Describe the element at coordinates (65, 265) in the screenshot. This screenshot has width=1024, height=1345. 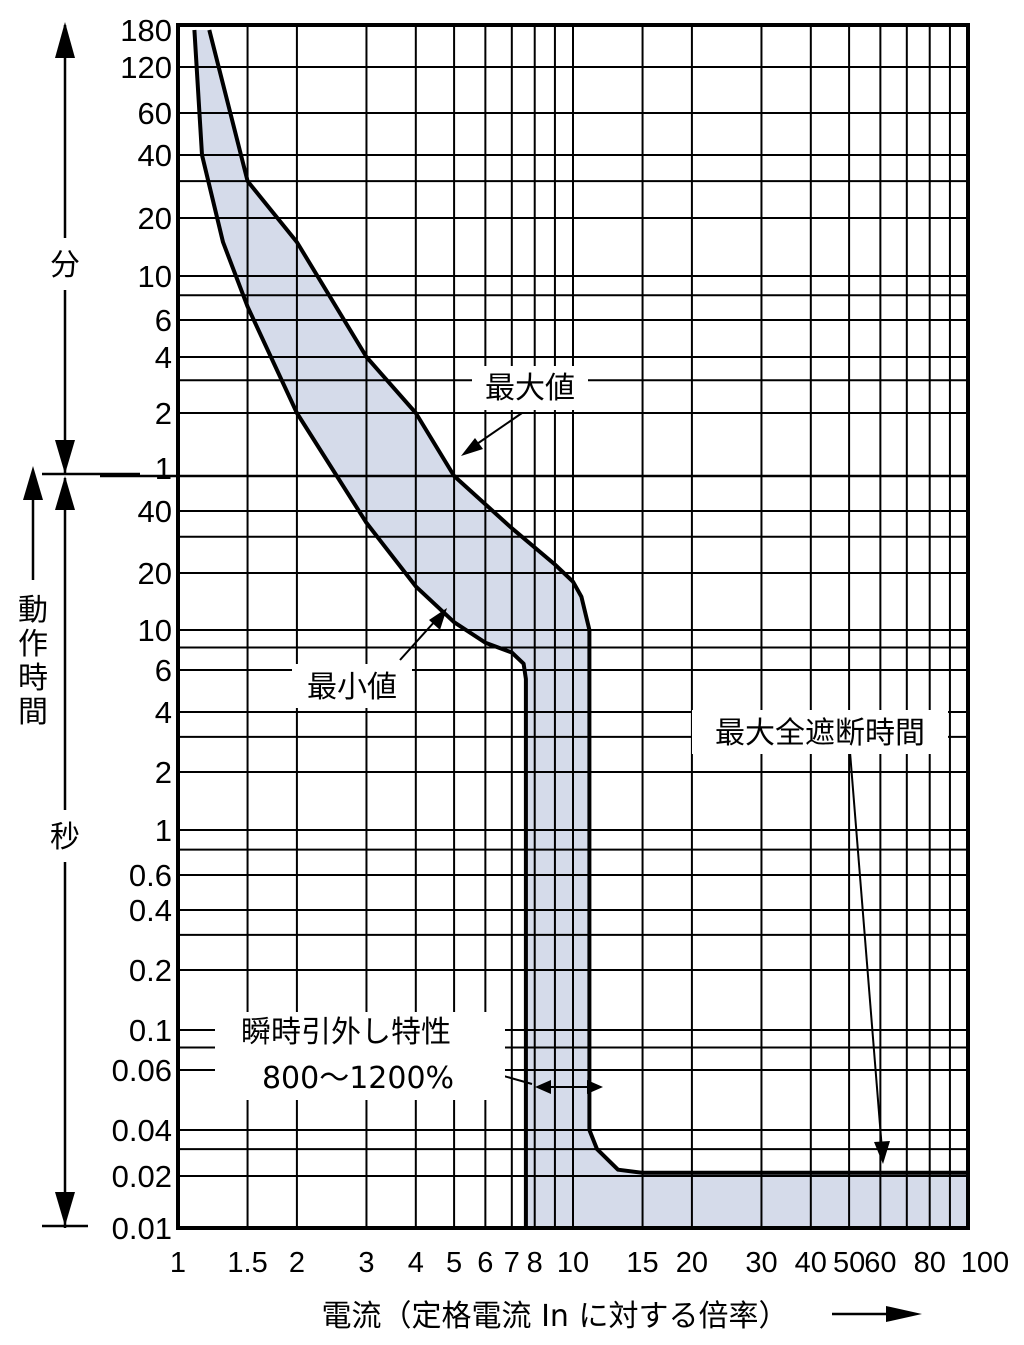
I see `unit-minutes-label: 分` at that location.